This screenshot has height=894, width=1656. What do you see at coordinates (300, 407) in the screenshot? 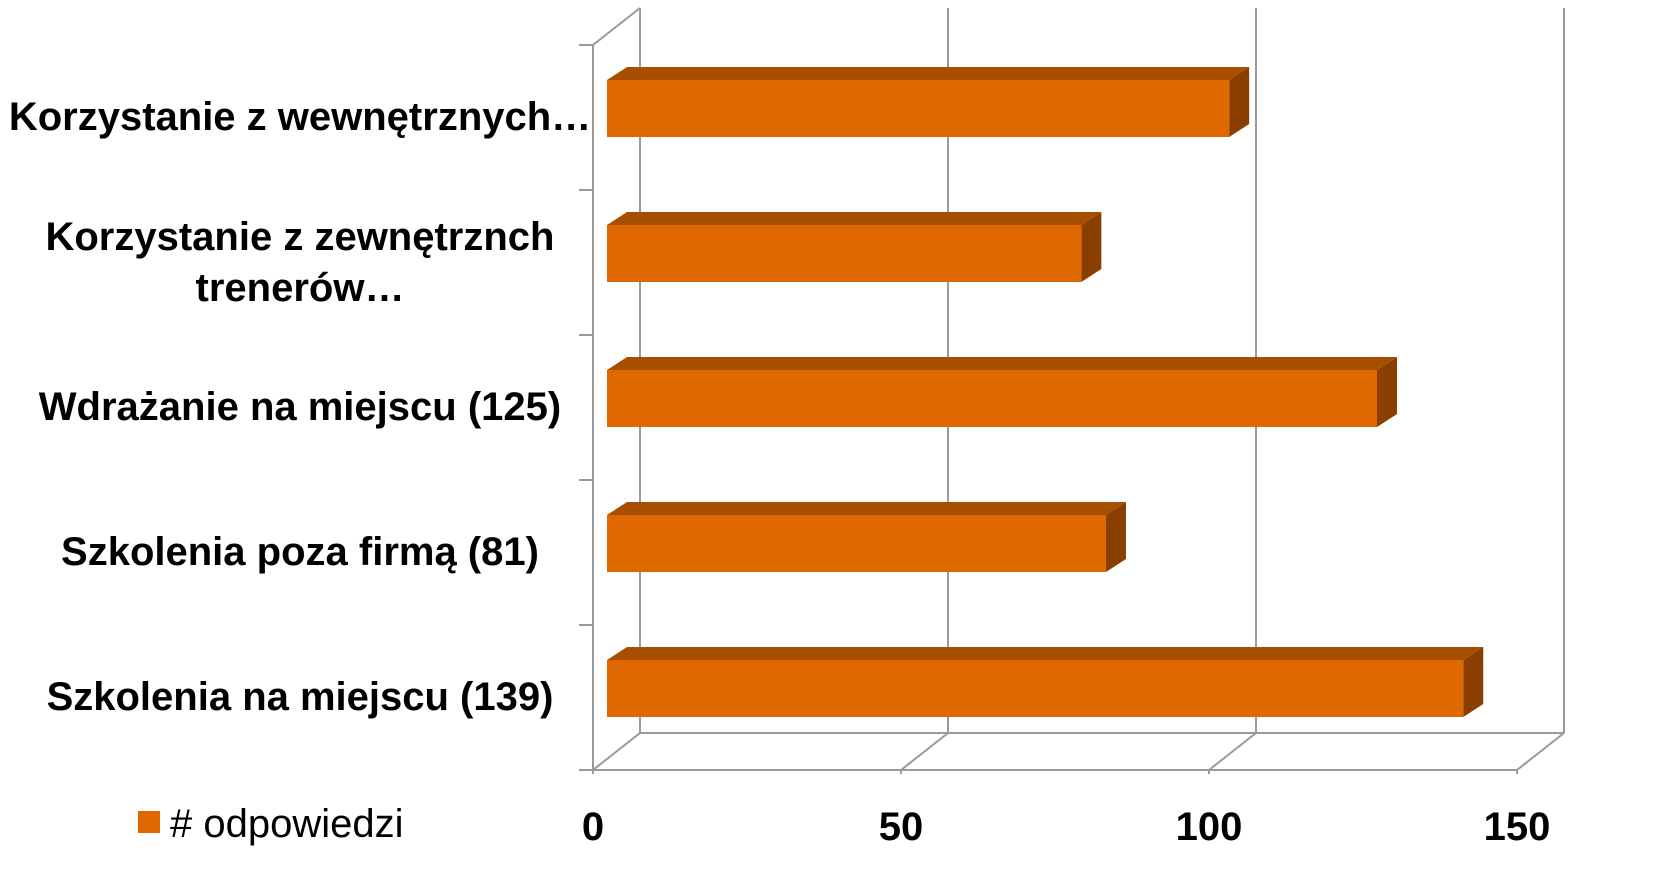
I see `y-tick-label: Wdrażanie na miejscu (125)` at bounding box center [300, 407].